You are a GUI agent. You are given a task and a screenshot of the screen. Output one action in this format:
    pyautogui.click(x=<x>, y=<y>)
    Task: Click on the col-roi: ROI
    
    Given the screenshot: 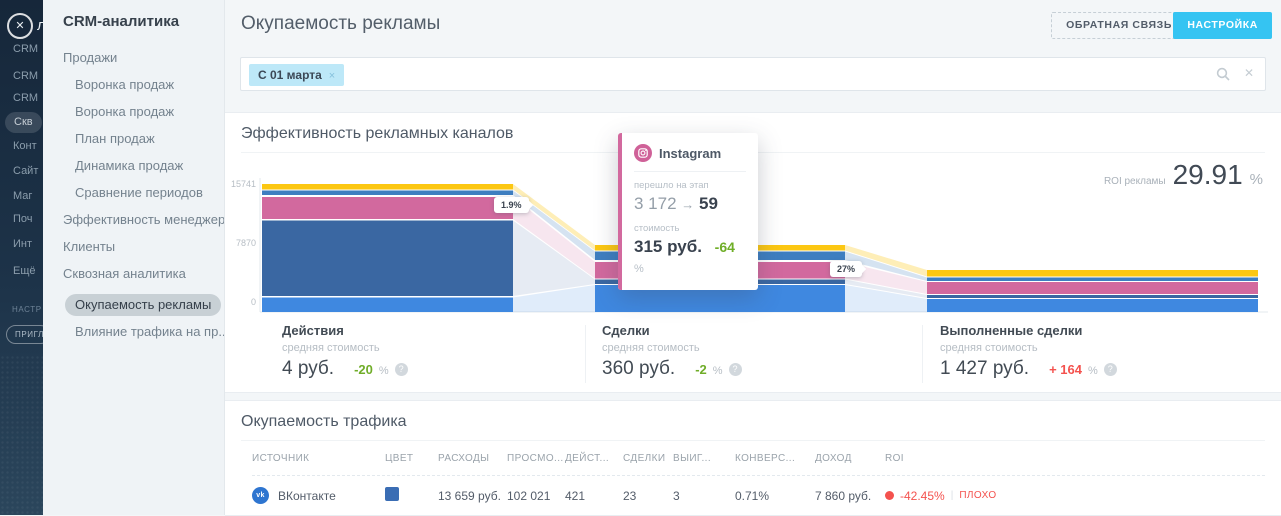 What is the action you would take?
    pyautogui.click(x=894, y=458)
    